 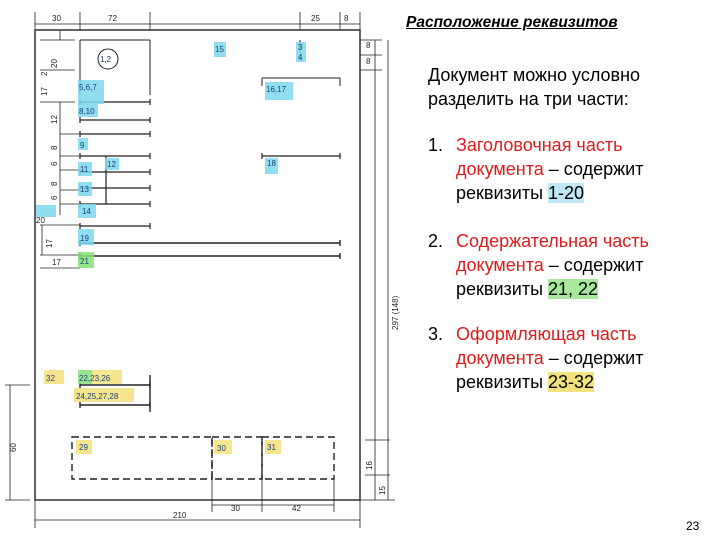 I want to click on part-number: 2., so click(x=436, y=241).